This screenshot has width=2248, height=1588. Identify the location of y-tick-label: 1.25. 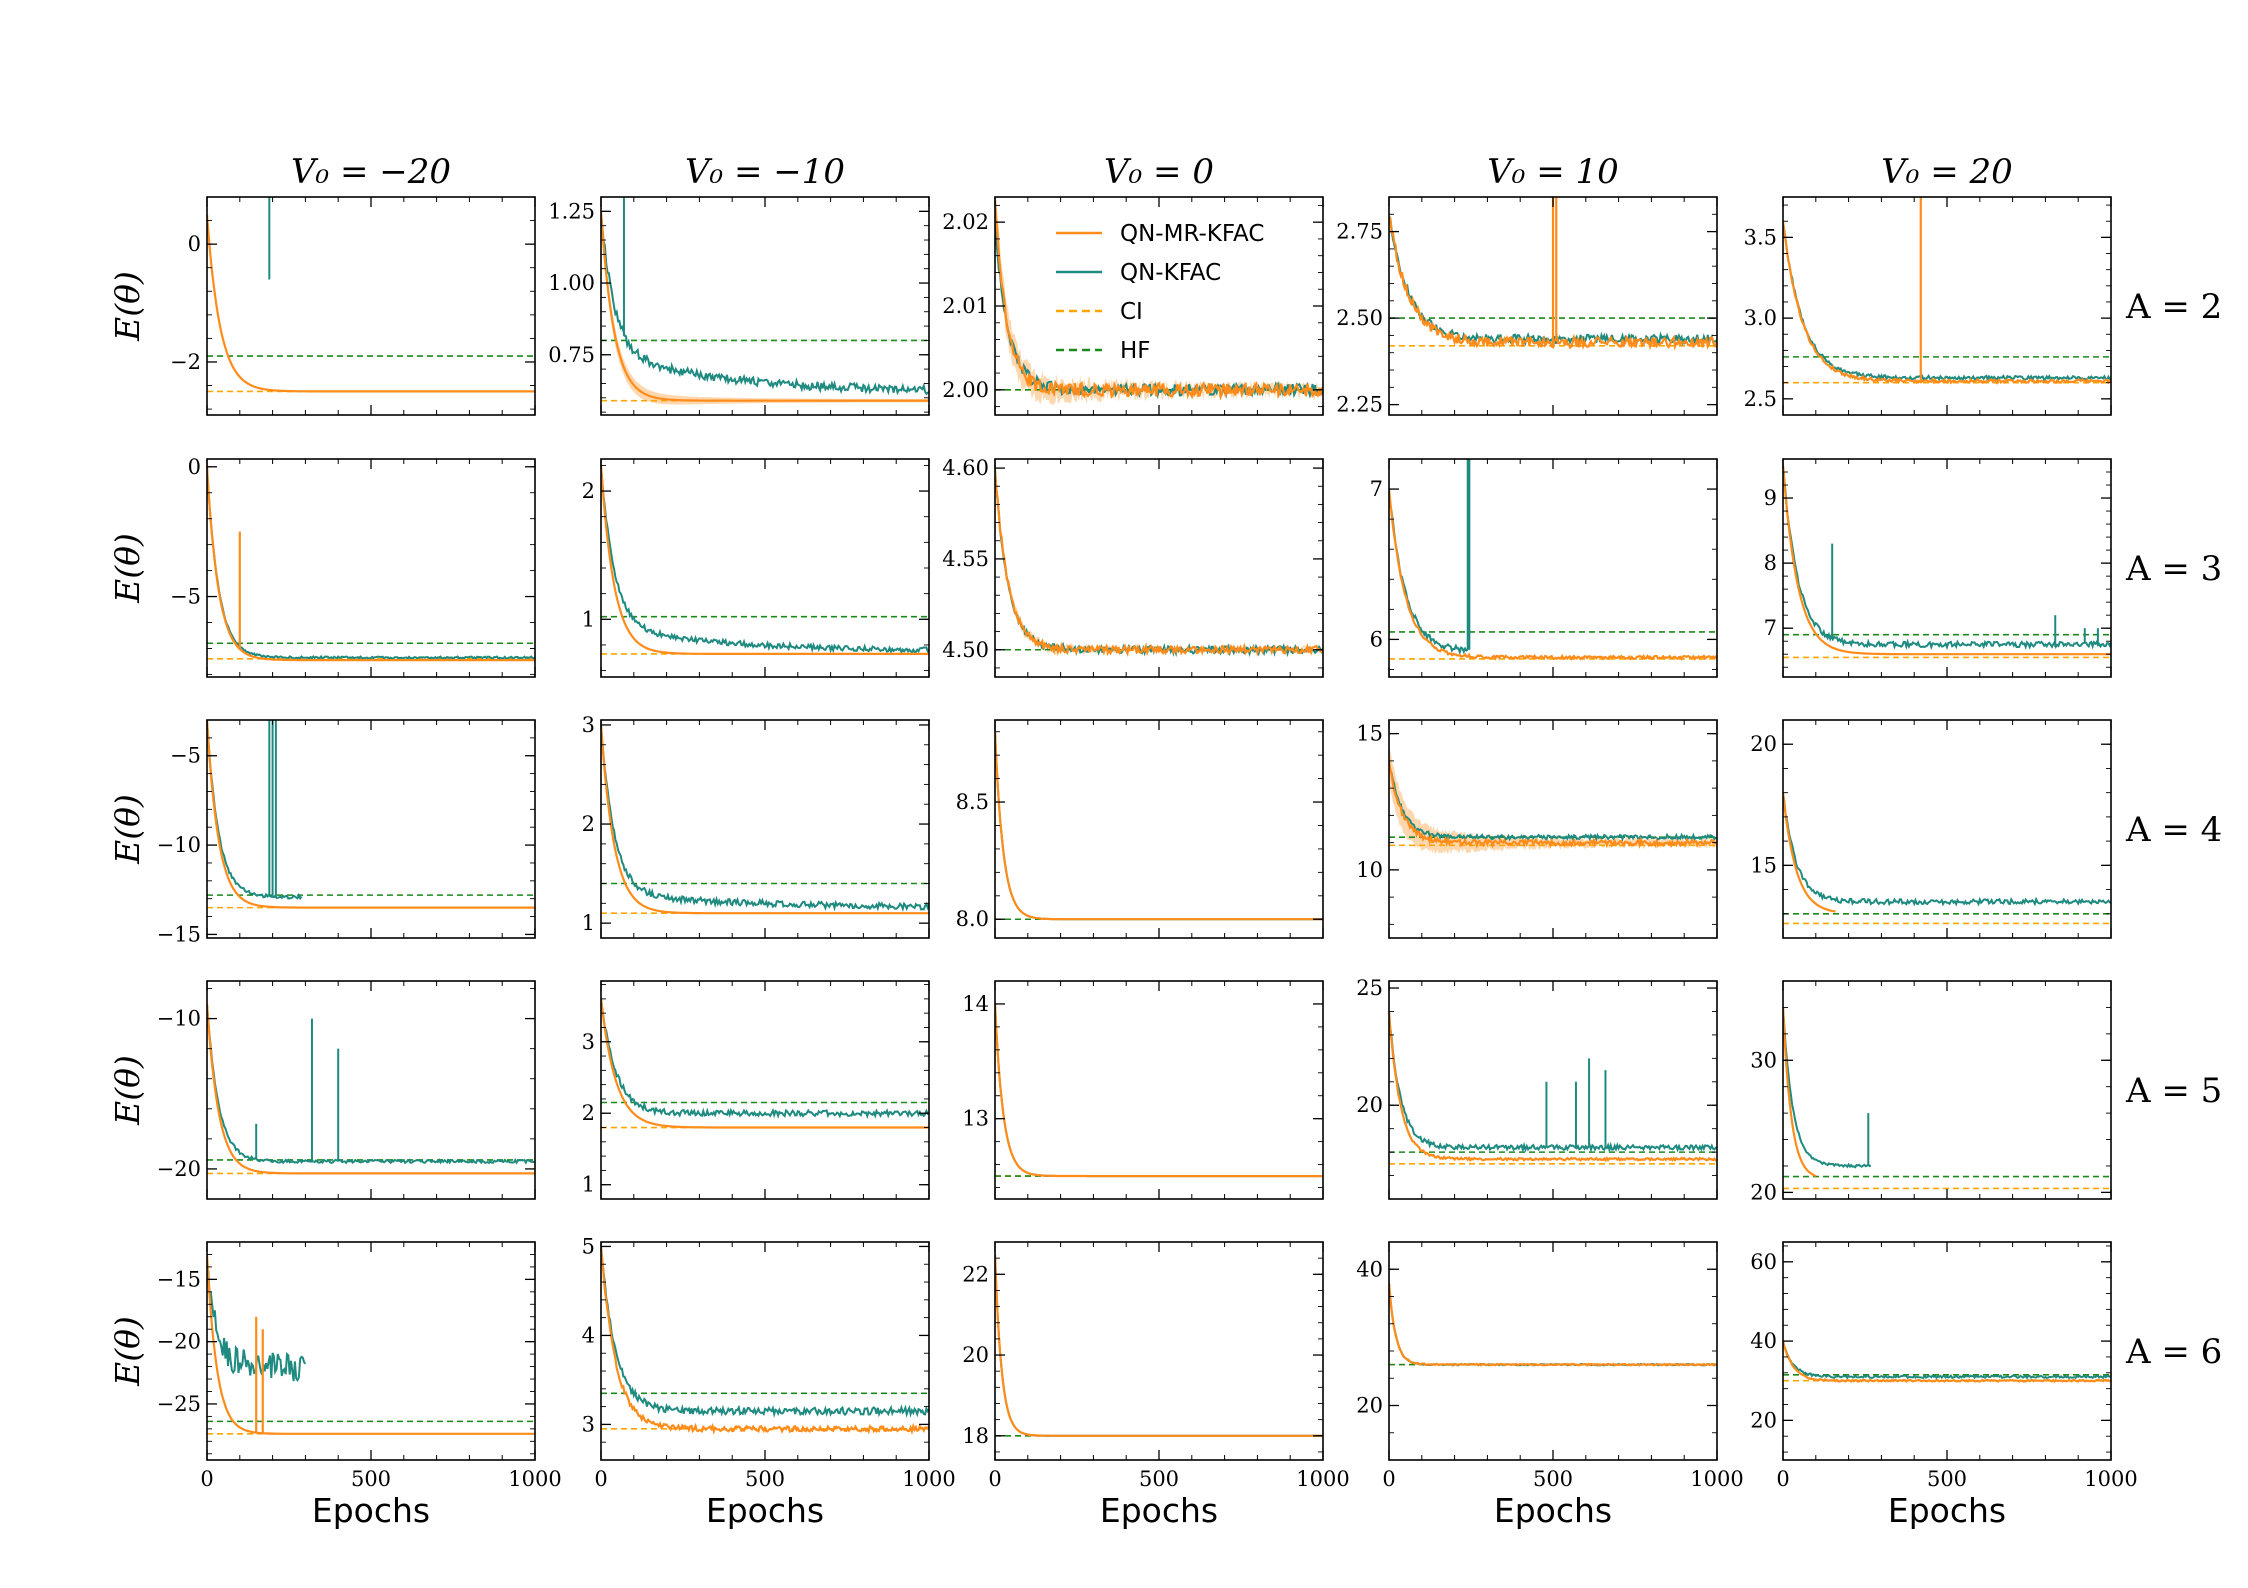
(571, 211).